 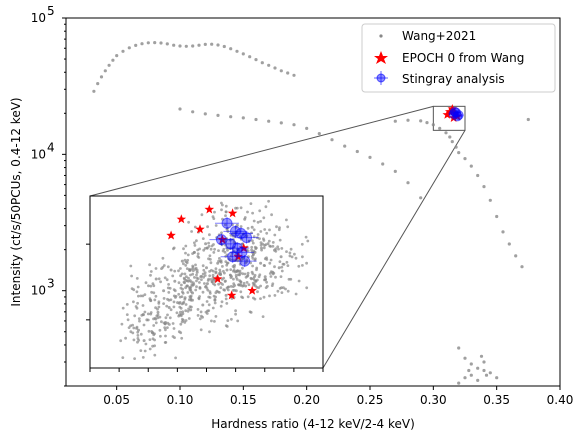 What do you see at coordinates (447, 114) in the screenshot?
I see `epoch-point` at bounding box center [447, 114].